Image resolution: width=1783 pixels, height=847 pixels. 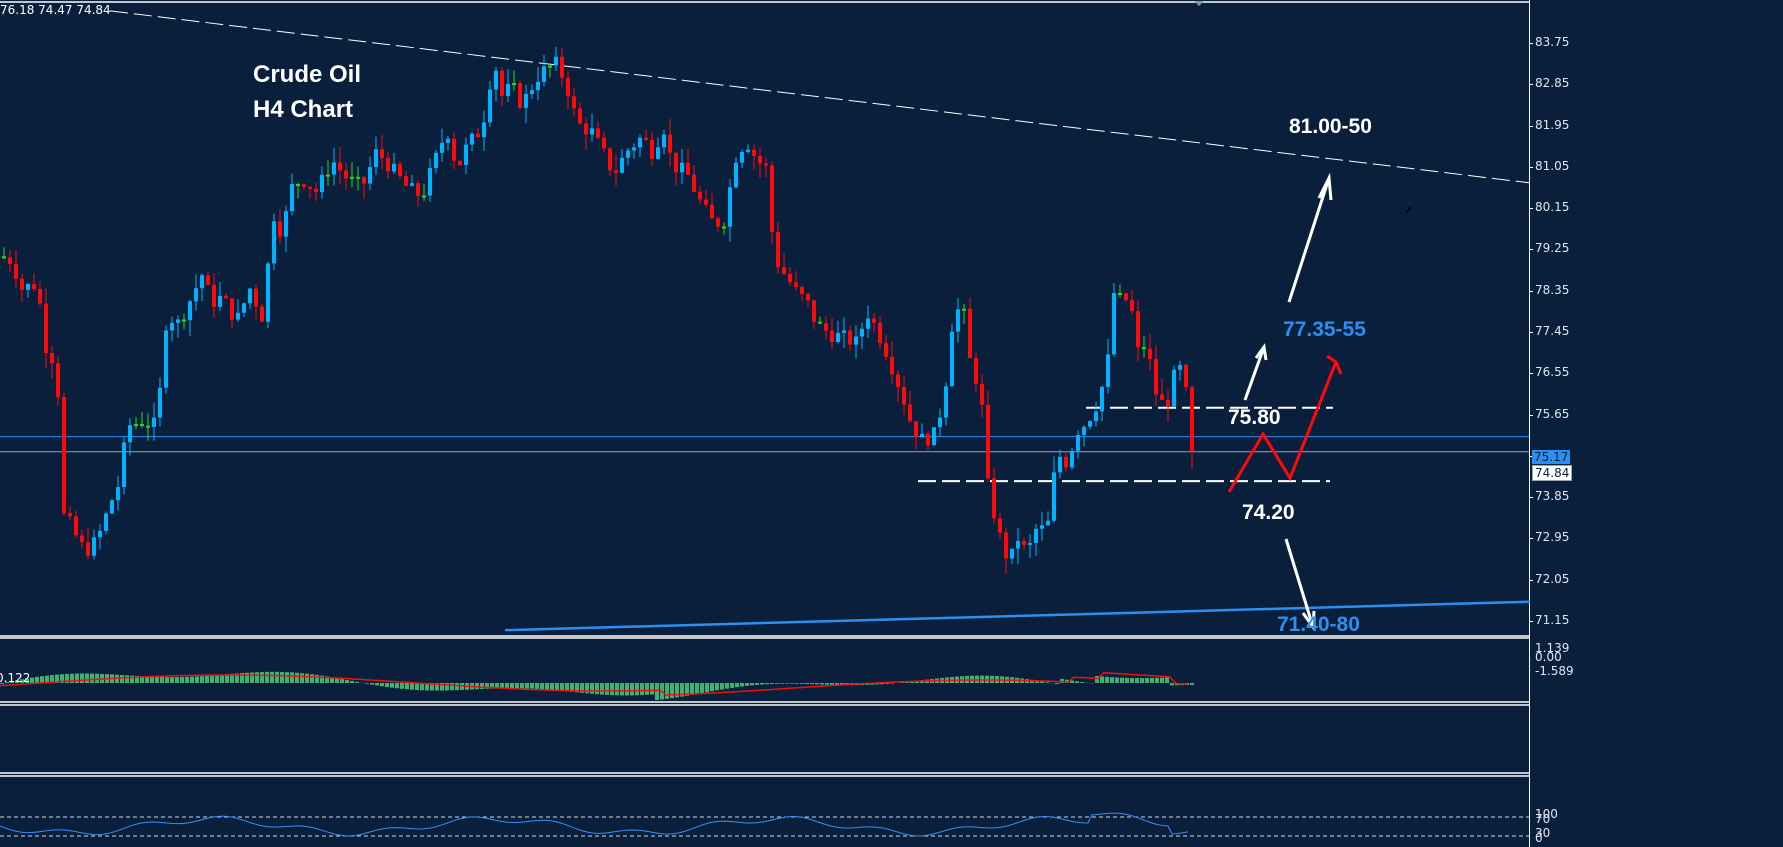 What do you see at coordinates (1282, 427) in the screenshot?
I see `red-scenario-path` at bounding box center [1282, 427].